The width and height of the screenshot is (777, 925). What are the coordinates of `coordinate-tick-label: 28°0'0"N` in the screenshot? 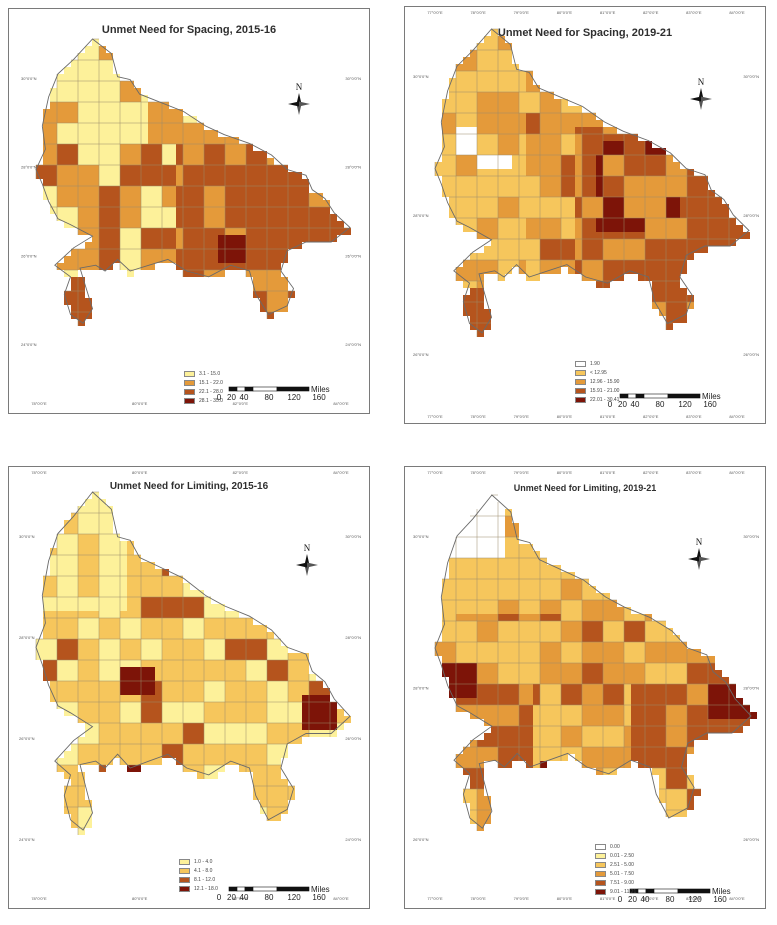 It's located at (353, 637).